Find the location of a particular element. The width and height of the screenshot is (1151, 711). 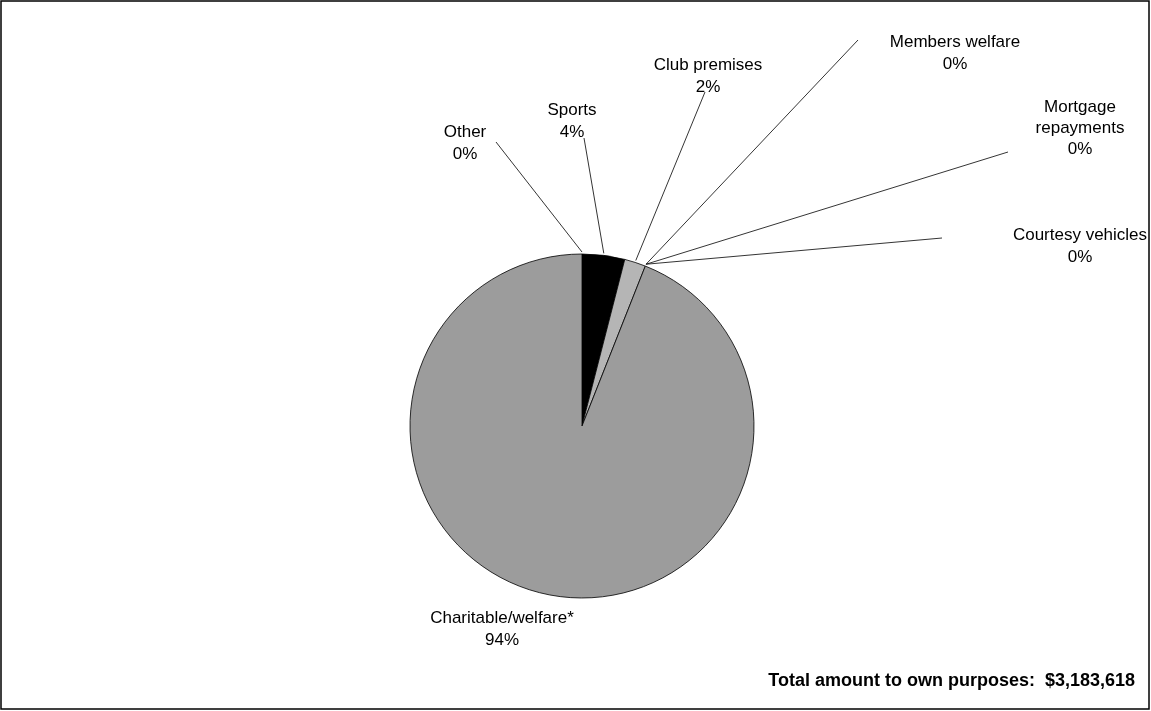

data-label: 94% is located at coordinates (502, 639).